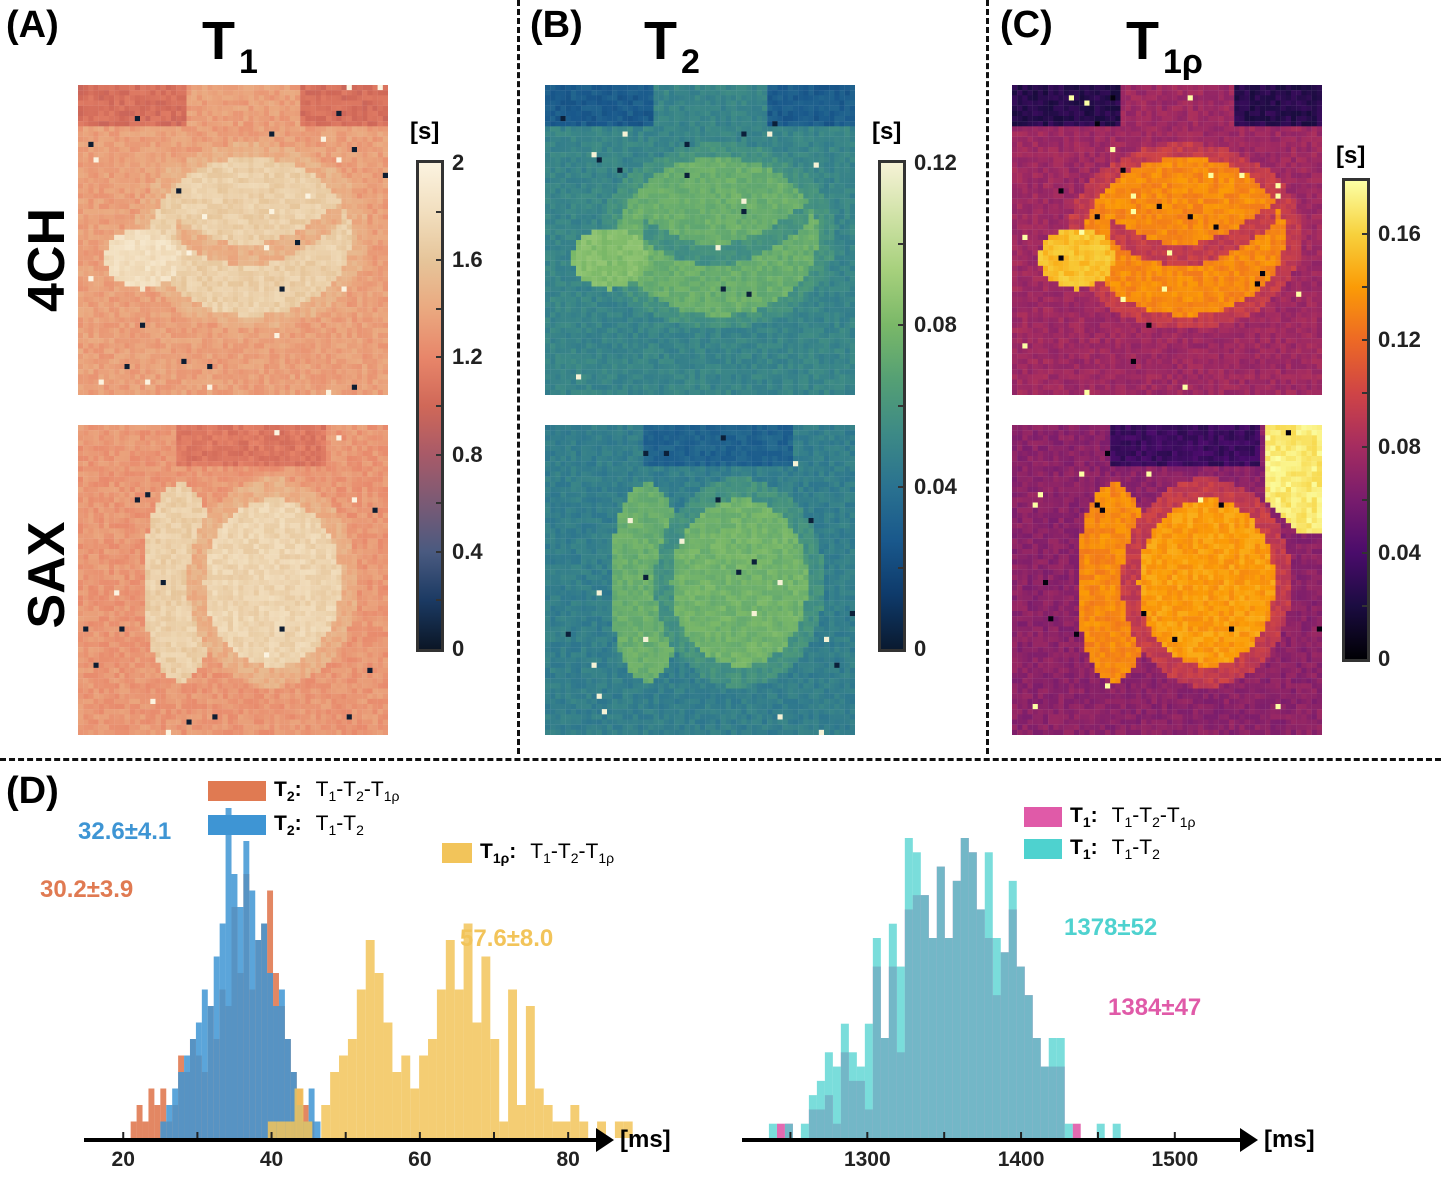  Describe the element at coordinates (1167, 240) in the screenshot. I see `t1rho-4ch-map` at that location.